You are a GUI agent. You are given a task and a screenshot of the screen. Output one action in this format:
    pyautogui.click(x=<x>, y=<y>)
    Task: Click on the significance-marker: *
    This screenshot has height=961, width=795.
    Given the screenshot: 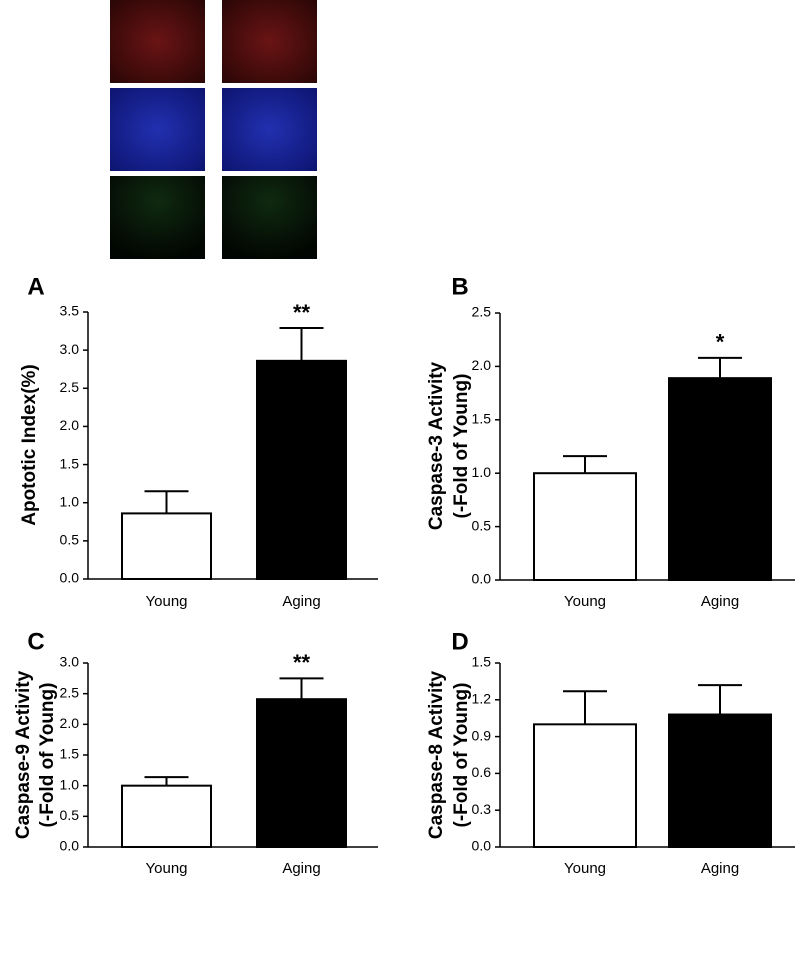 What is the action you would take?
    pyautogui.click(x=720, y=342)
    